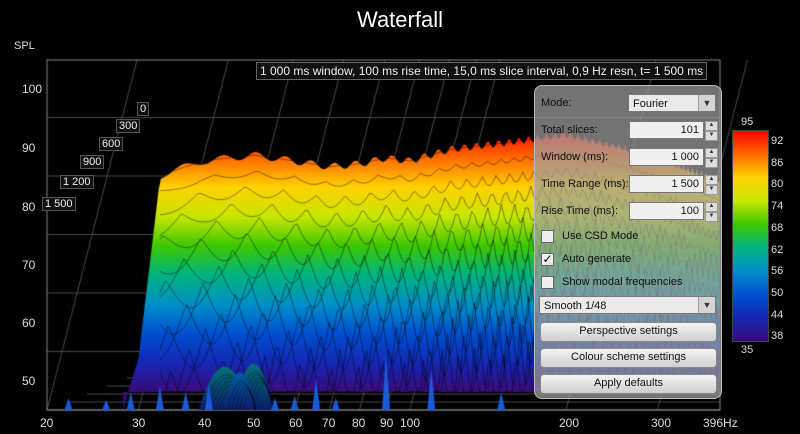  Describe the element at coordinates (410, 423) in the screenshot. I see `x-tick-label: 100` at that location.